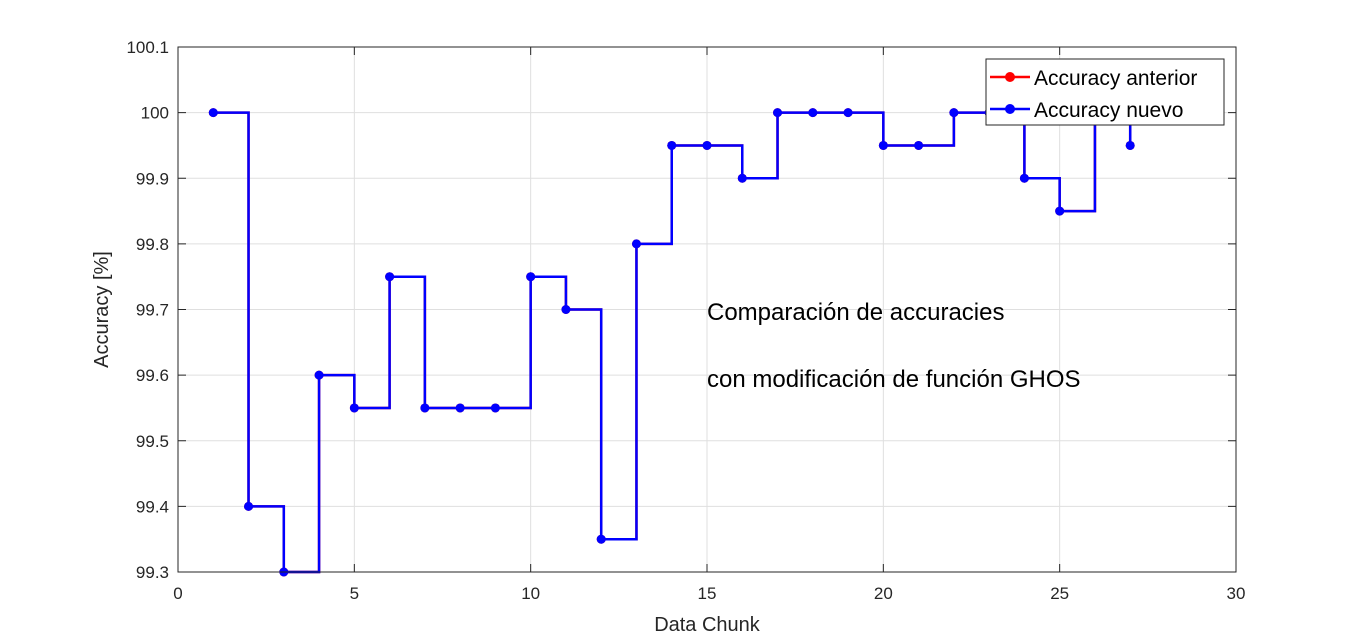 The image size is (1366, 643). What do you see at coordinates (707, 625) in the screenshot?
I see `x-axis-label: Data Chunk` at bounding box center [707, 625].